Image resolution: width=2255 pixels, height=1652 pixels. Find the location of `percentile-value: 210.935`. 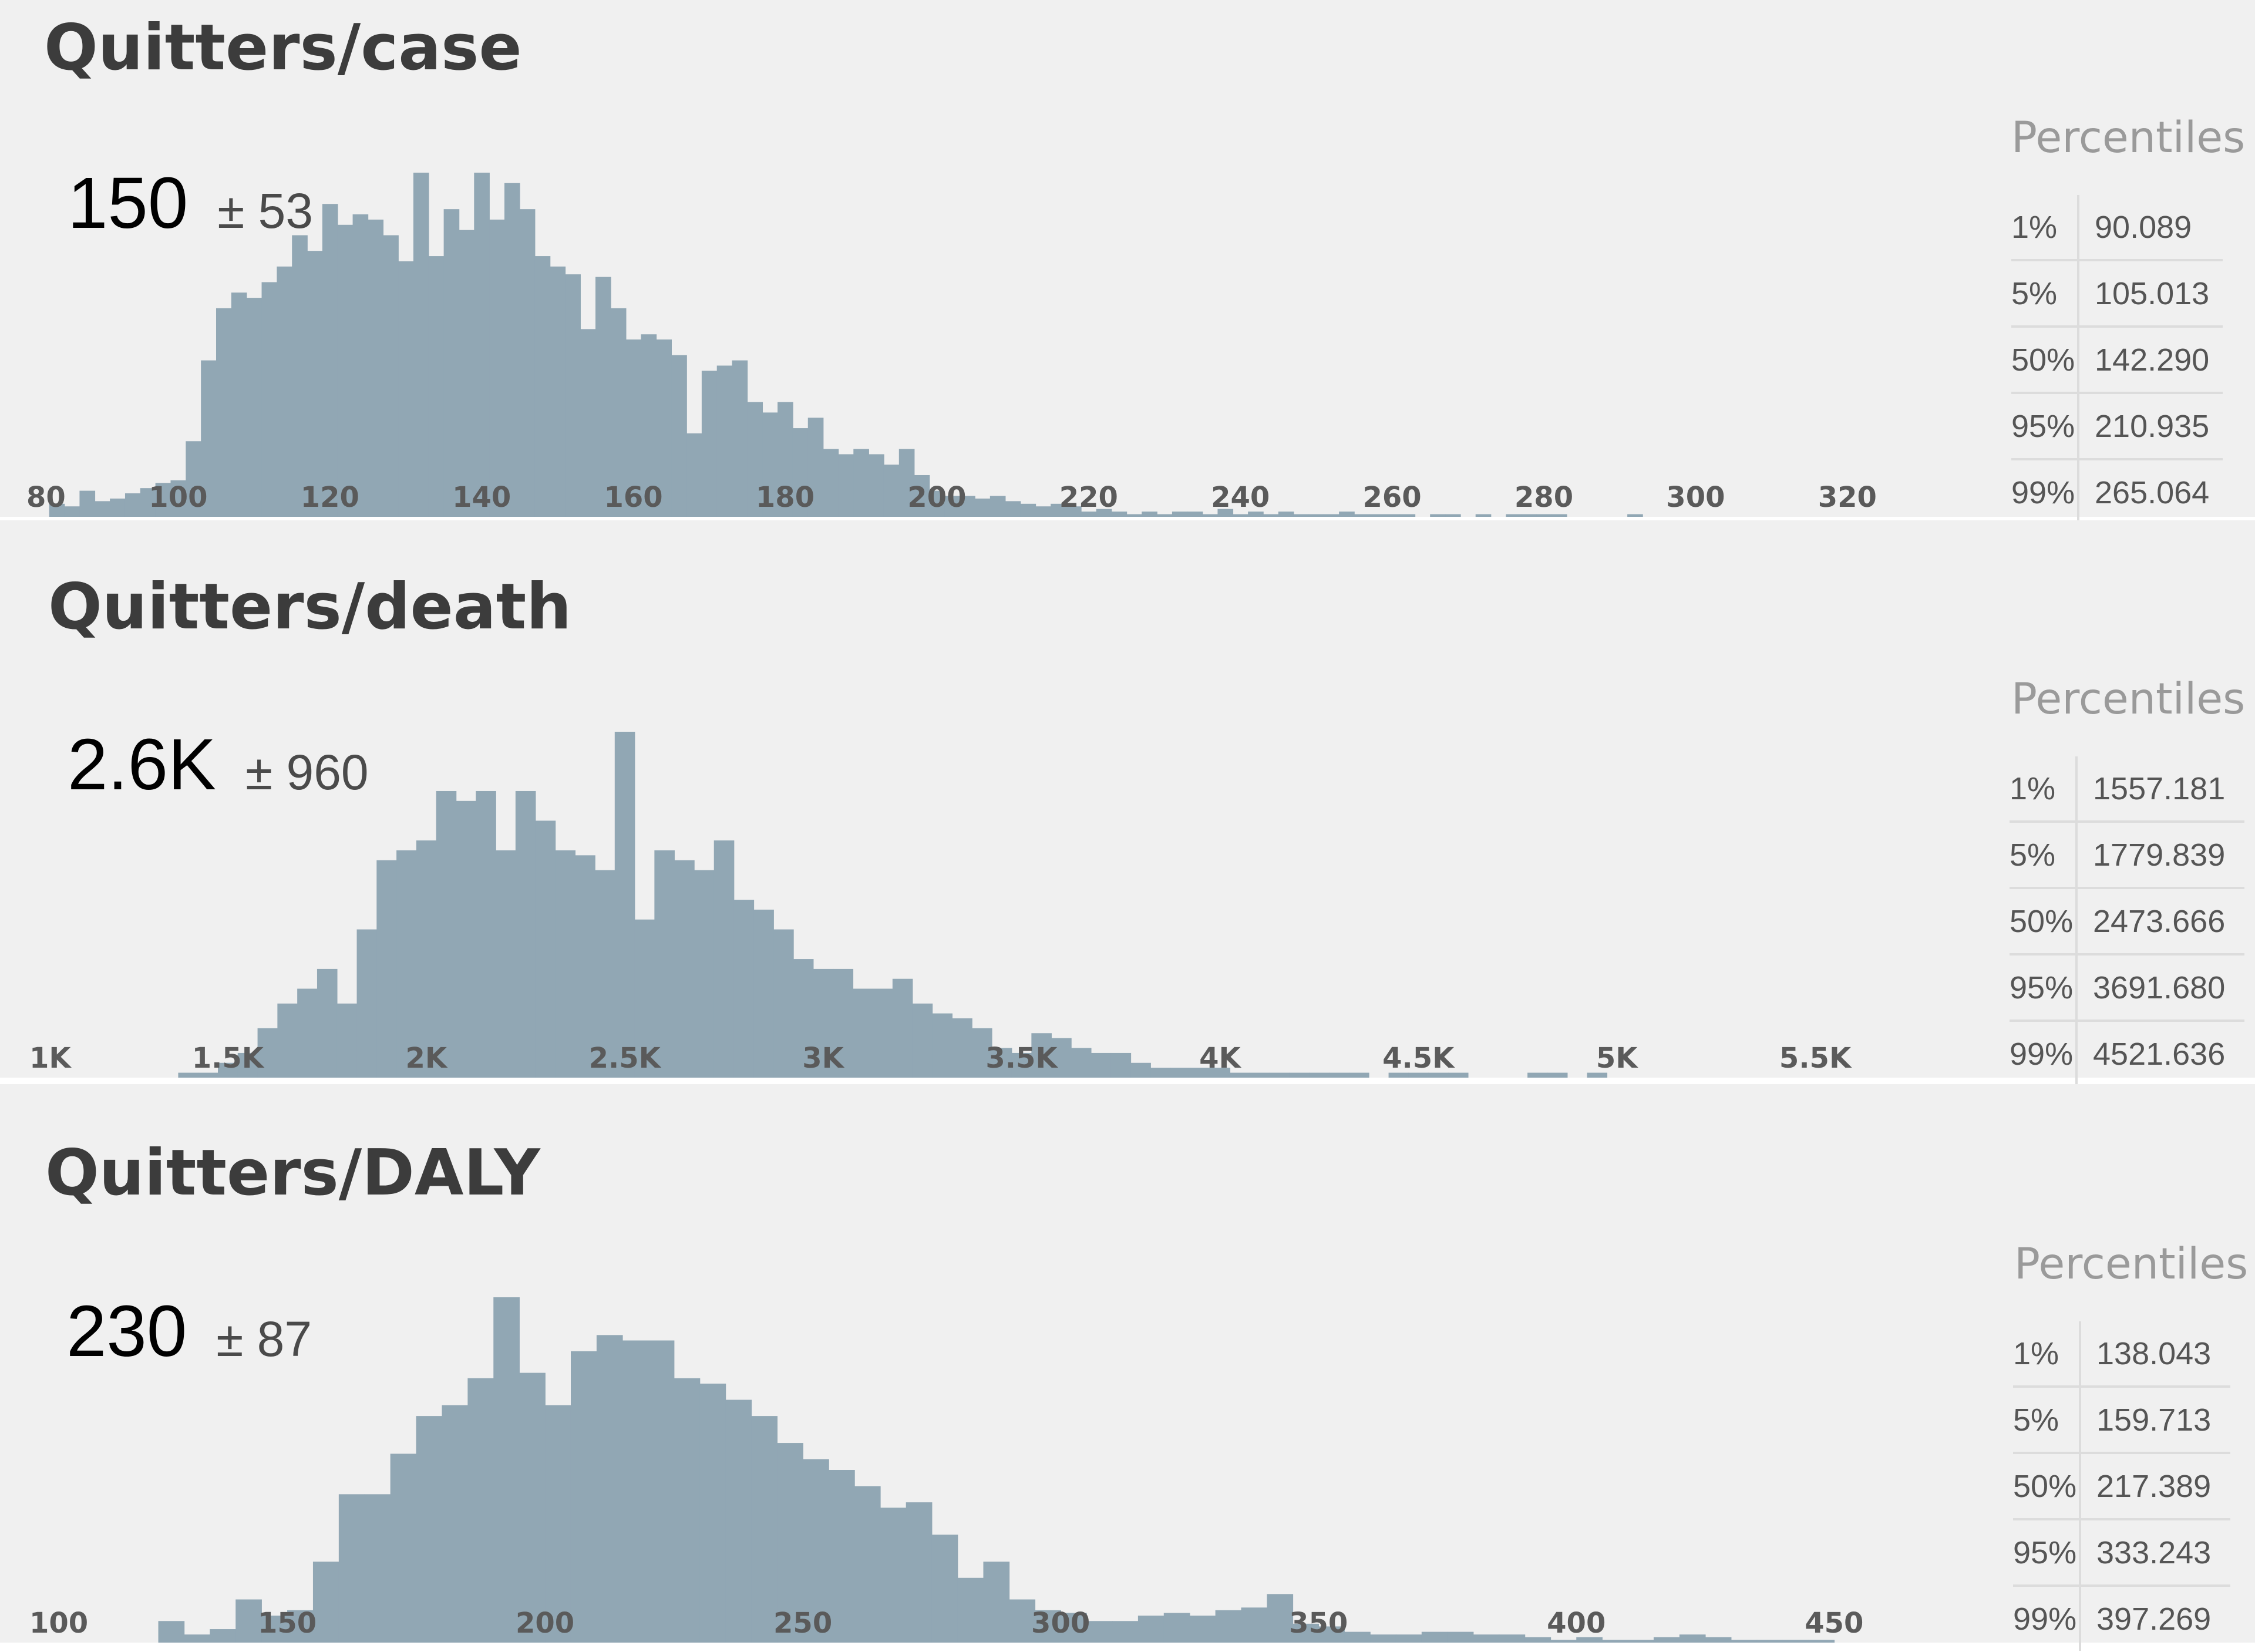

percentile-value: 210.935 is located at coordinates (2150, 427).